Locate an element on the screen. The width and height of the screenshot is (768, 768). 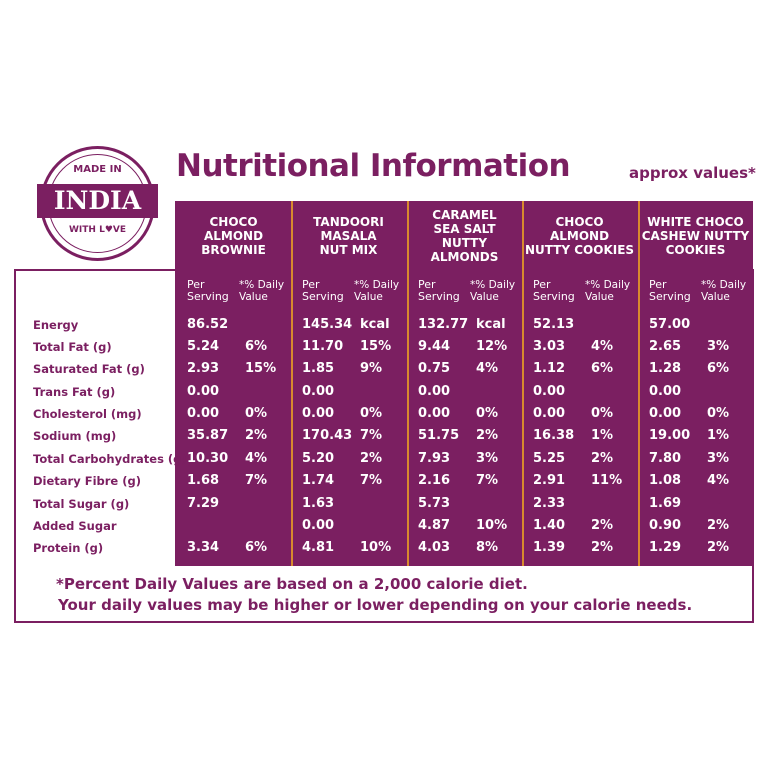
daily-value: 8% is located at coordinates (487, 547).